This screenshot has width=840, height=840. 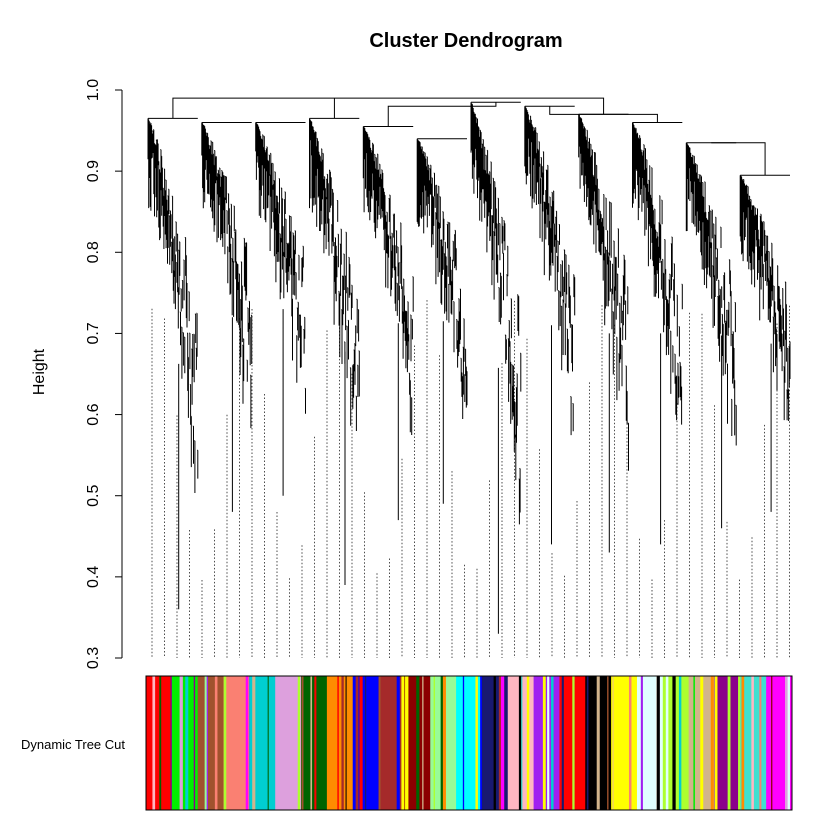 I want to click on y-tick-label: 1.0, so click(x=93, y=90).